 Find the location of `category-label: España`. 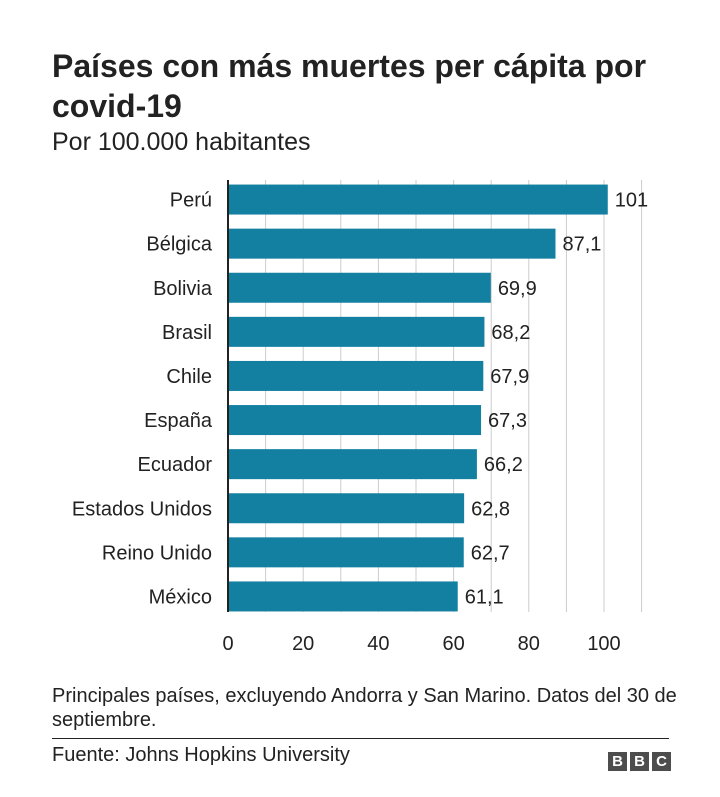

category-label: España is located at coordinates (178, 421).